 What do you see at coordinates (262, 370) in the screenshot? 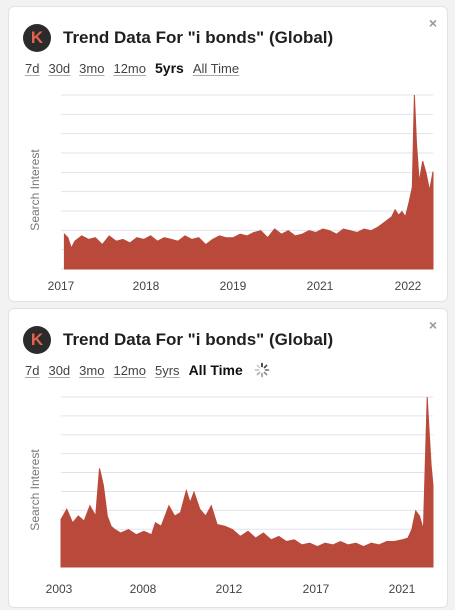
I see `loading-spinner-icon` at bounding box center [262, 370].